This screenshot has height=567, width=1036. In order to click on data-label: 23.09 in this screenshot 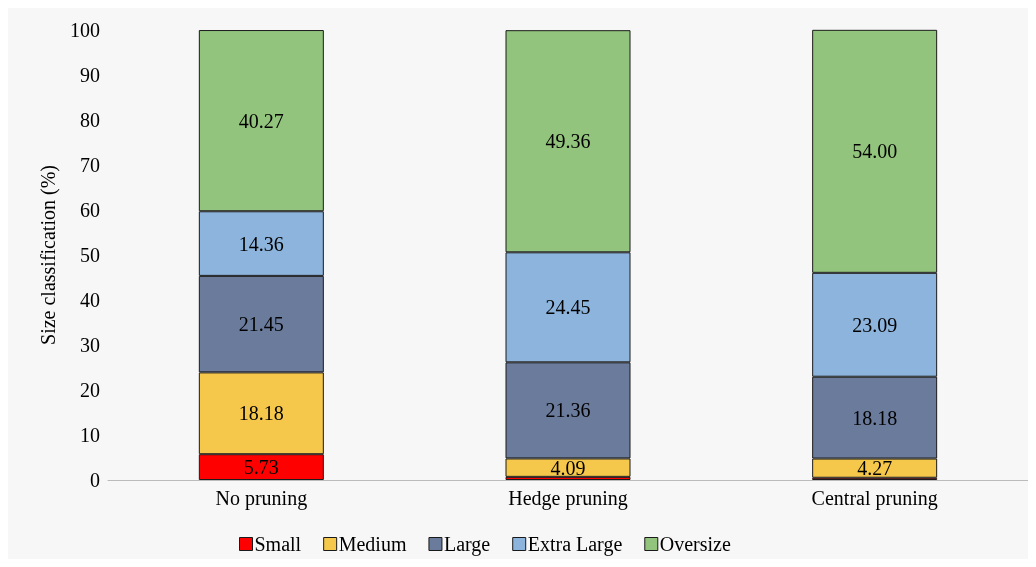, I will do `click(875, 324)`.